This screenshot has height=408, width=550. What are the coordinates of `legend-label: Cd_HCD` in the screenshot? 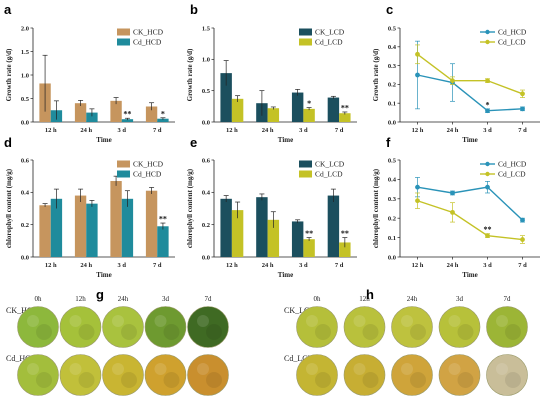 It's located at (147, 174).